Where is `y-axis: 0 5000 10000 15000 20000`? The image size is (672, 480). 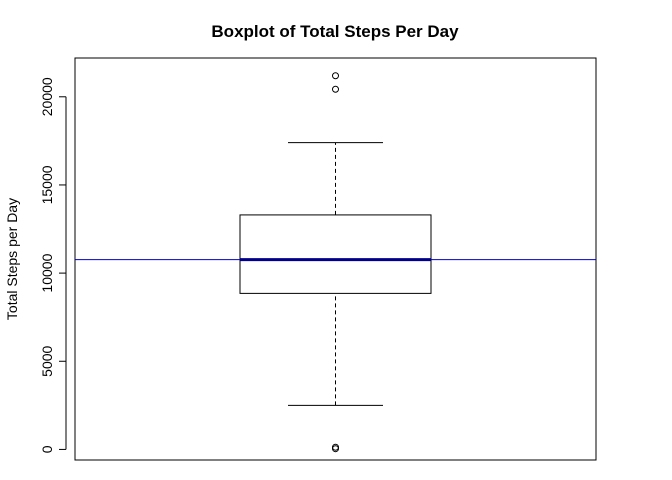 y-axis: 0 5000 10000 15000 20000 is located at coordinates (53, 265).